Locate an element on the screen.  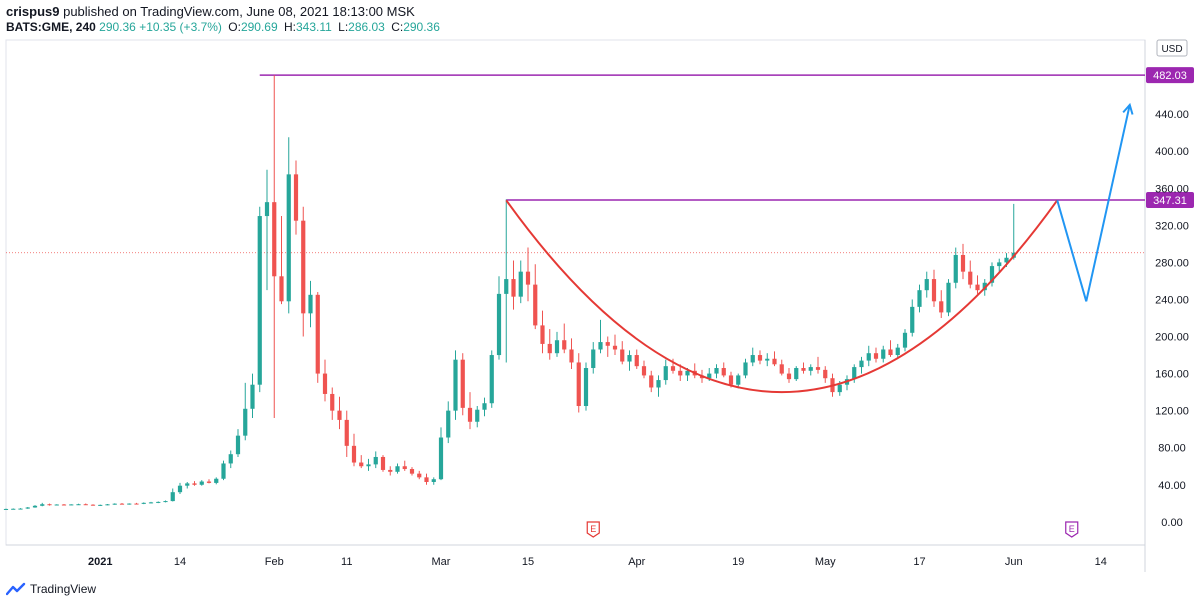
y-tick-label: 40.00 is located at coordinates (1172, 486).